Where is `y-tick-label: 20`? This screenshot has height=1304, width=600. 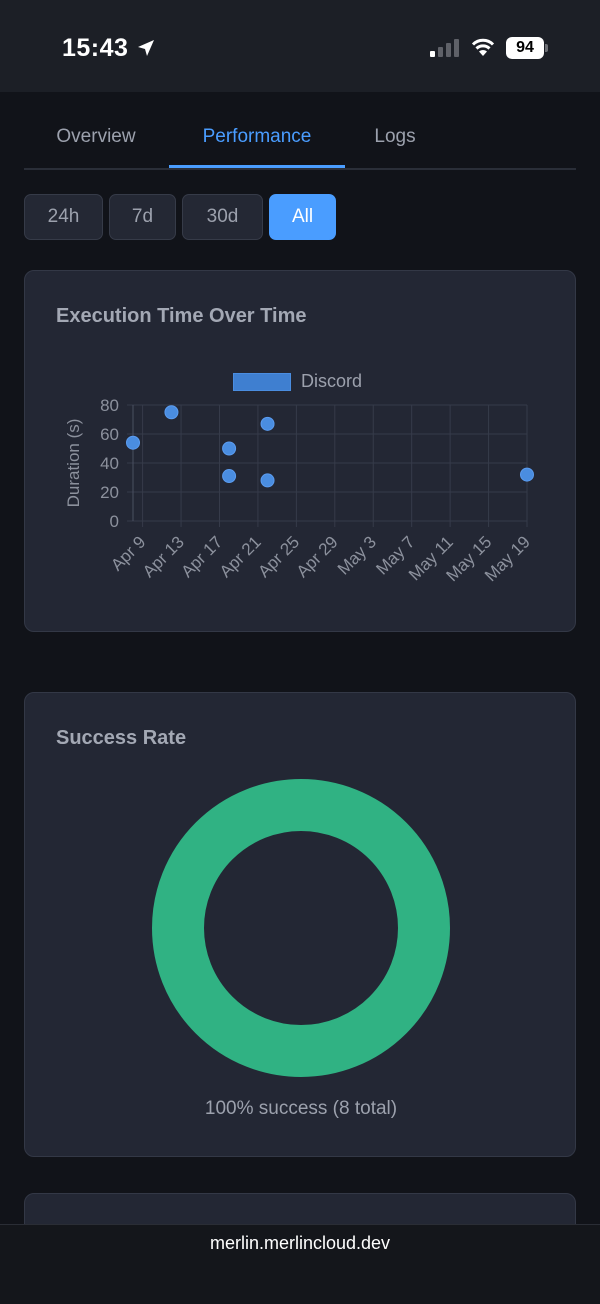 y-tick-label: 20 is located at coordinates (109, 492).